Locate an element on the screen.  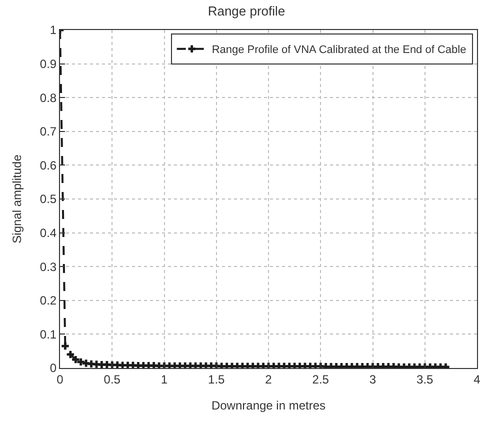
y-tick-label: 0.4 is located at coordinates (48, 233).